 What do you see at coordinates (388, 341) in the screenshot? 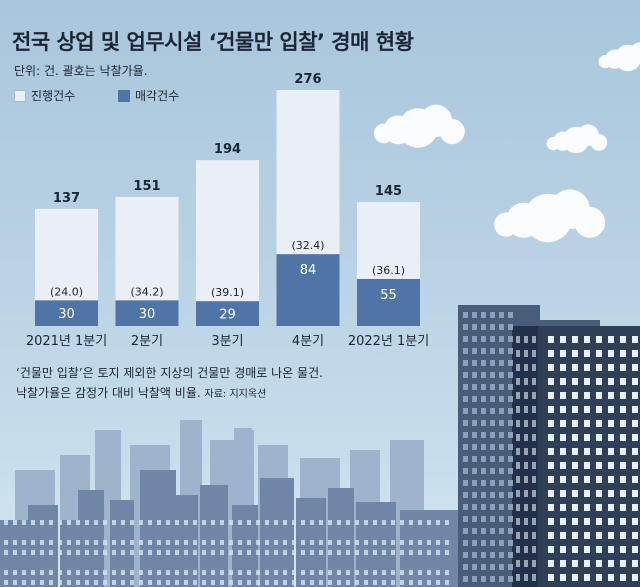
I see `category-label: 2022년 1분기` at bounding box center [388, 341].